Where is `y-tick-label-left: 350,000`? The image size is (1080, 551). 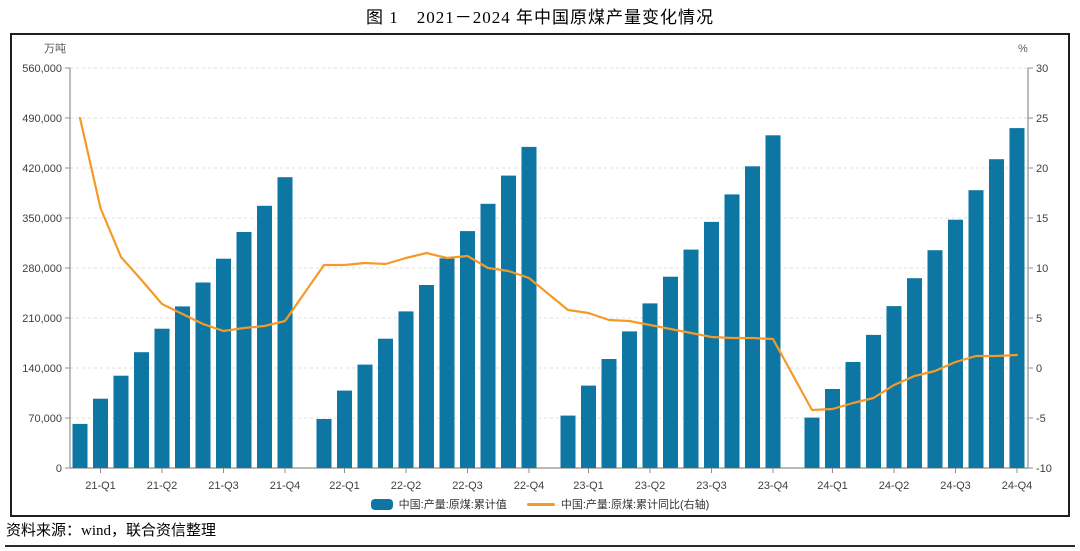
y-tick-label-left: 350,000 is located at coordinates (42, 219).